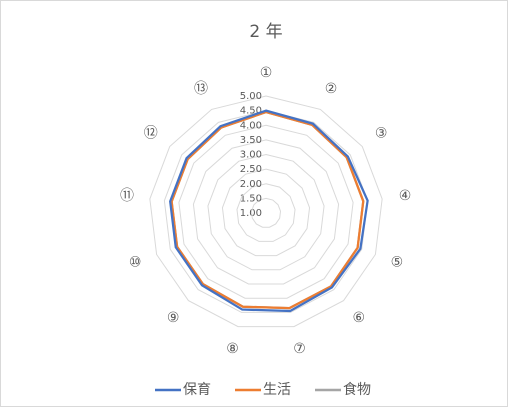  What do you see at coordinates (381, 133) in the screenshot?
I see `category-label: ③` at bounding box center [381, 133].